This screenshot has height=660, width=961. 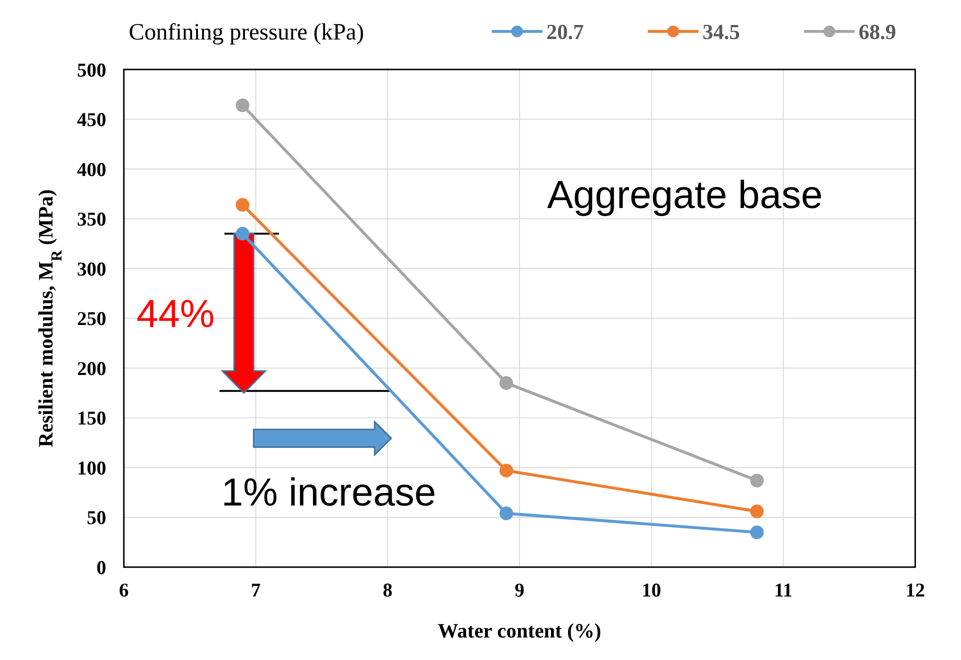 I want to click on y-tick-label: 100, so click(x=91, y=469).